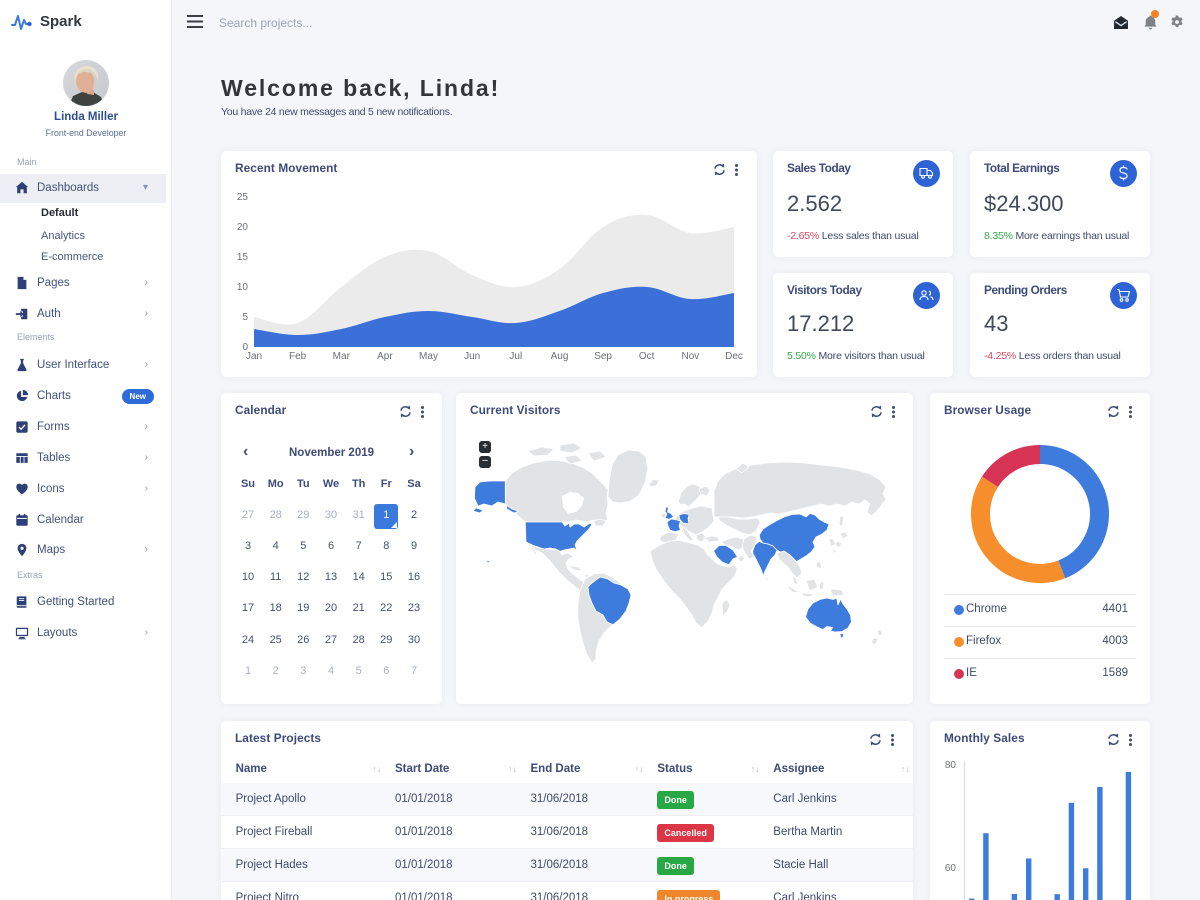 This screenshot has height=900, width=1200. Describe the element at coordinates (245, 317) in the screenshot. I see `svg-text: 5` at that location.